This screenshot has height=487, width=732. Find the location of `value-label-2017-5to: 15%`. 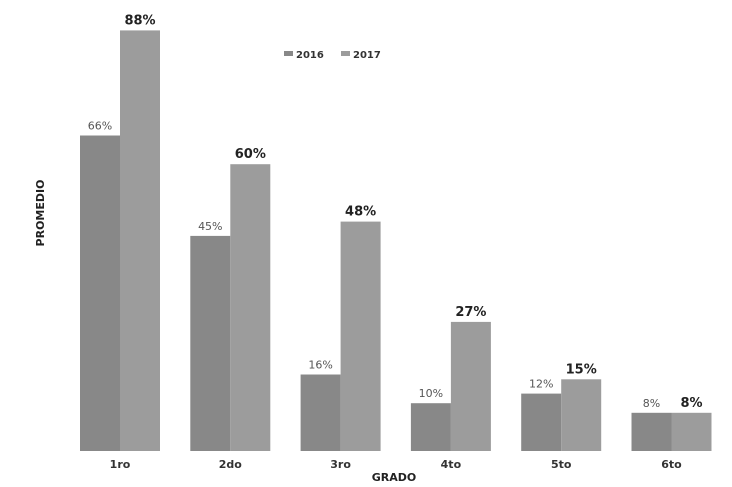

value-label-2017-5to: 15% is located at coordinates (581, 369).